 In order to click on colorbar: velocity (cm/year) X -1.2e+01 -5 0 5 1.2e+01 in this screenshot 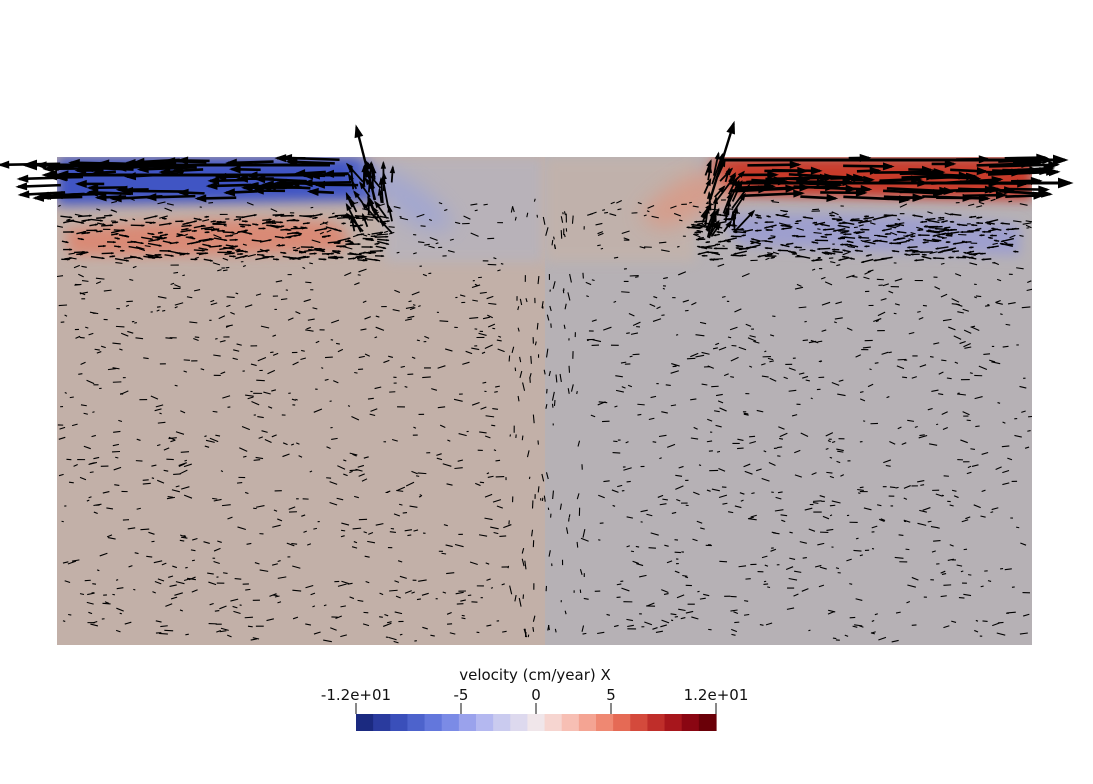, I will do `click(534, 698)`.